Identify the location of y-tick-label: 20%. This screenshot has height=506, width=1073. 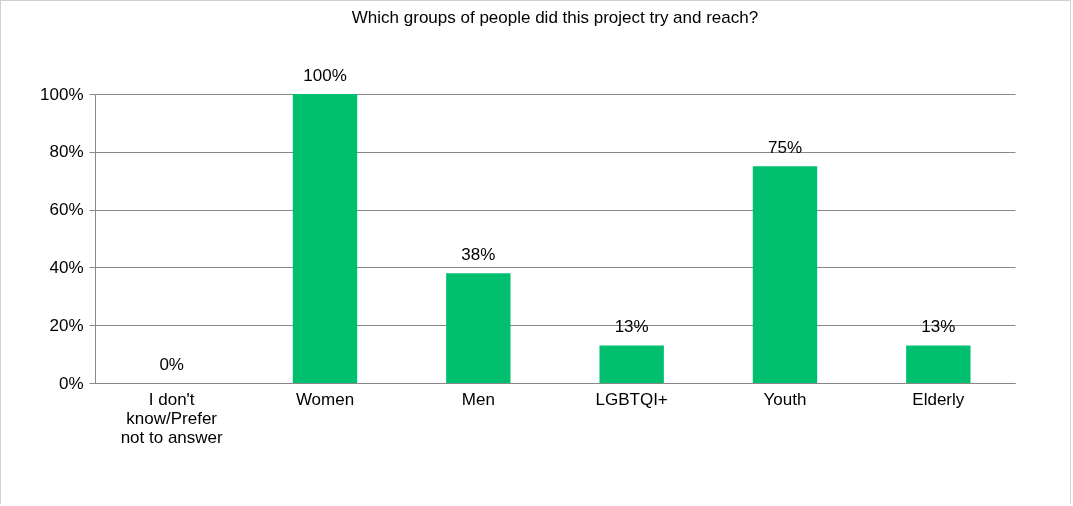
(66, 325).